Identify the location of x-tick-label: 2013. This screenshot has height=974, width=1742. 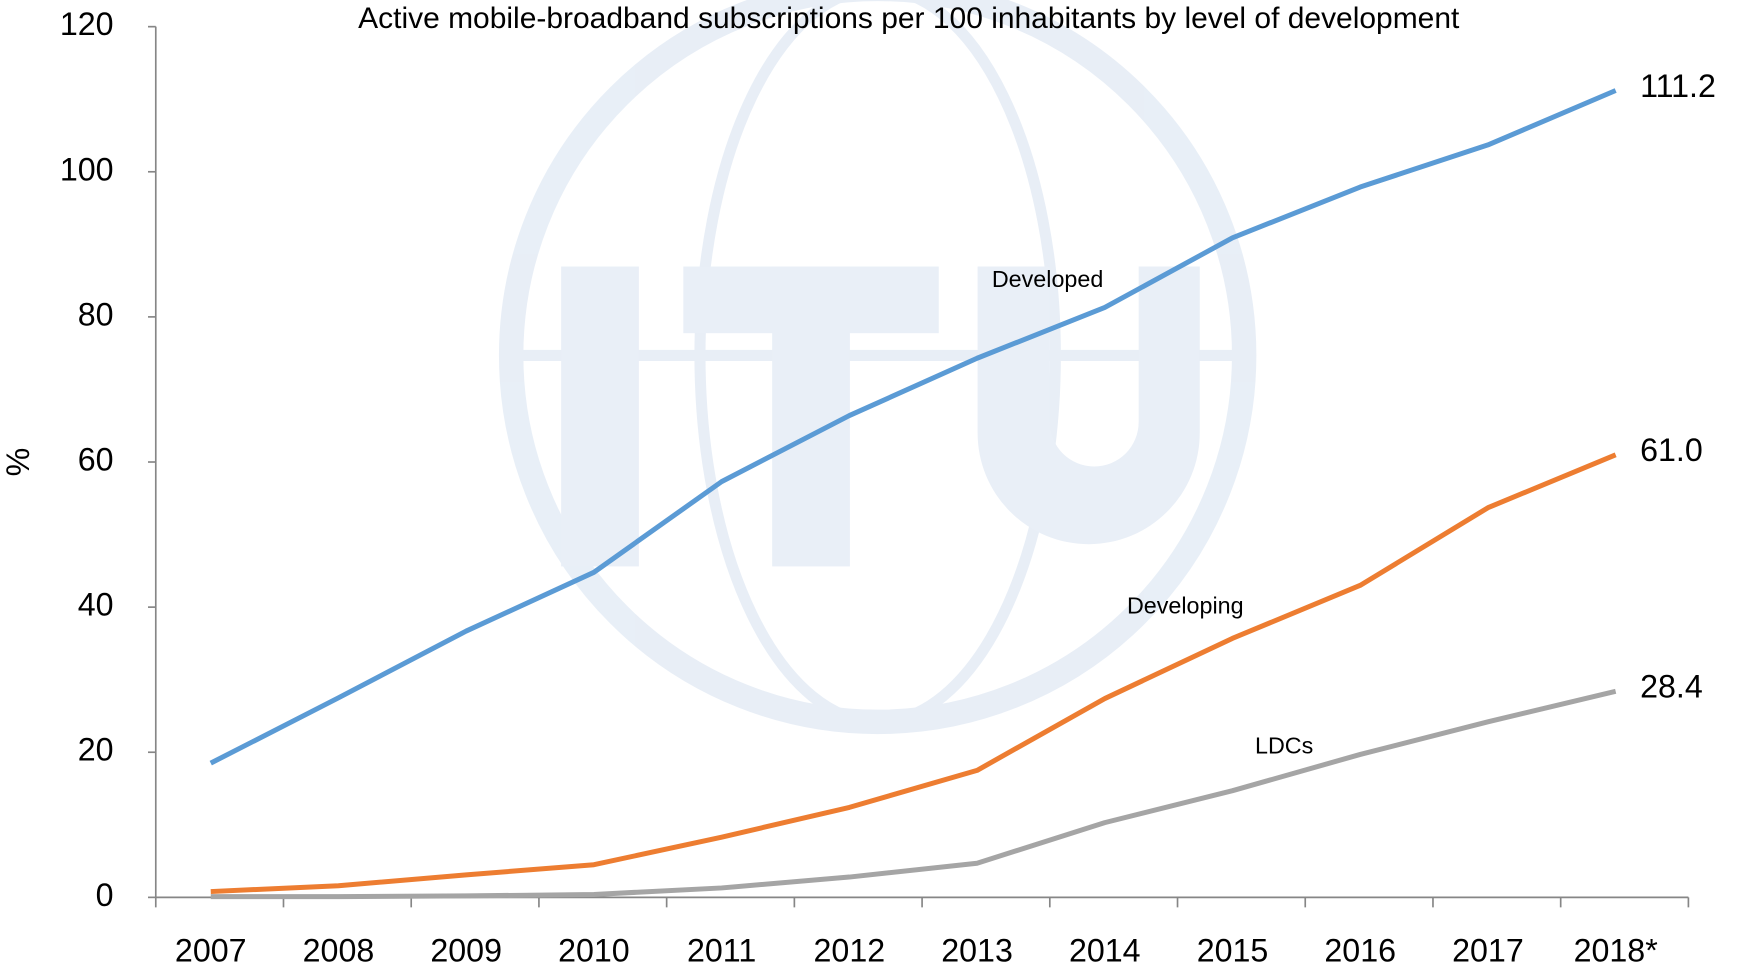
(977, 950).